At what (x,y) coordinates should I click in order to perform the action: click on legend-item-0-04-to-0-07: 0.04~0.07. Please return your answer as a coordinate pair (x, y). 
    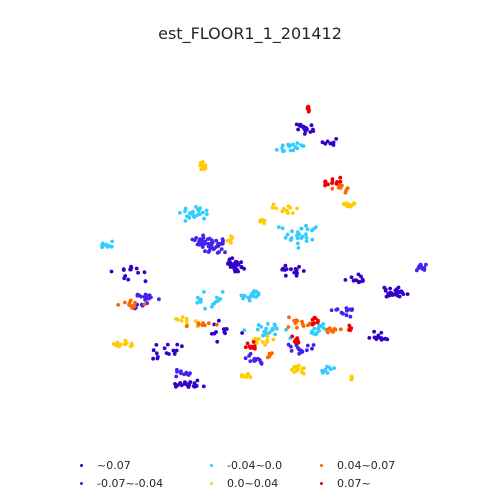
    Looking at the image, I should click on (357, 465).